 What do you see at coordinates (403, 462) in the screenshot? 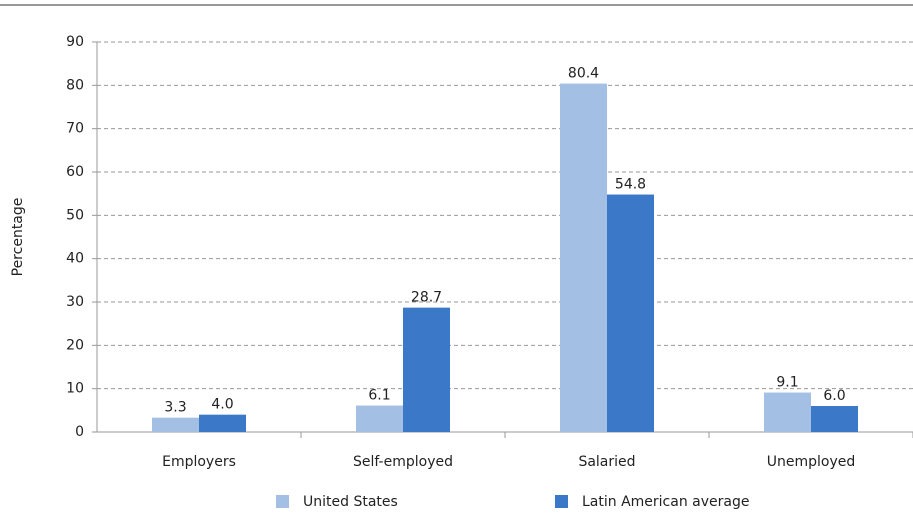
I see `x-tick-label: Self-employed` at bounding box center [403, 462].